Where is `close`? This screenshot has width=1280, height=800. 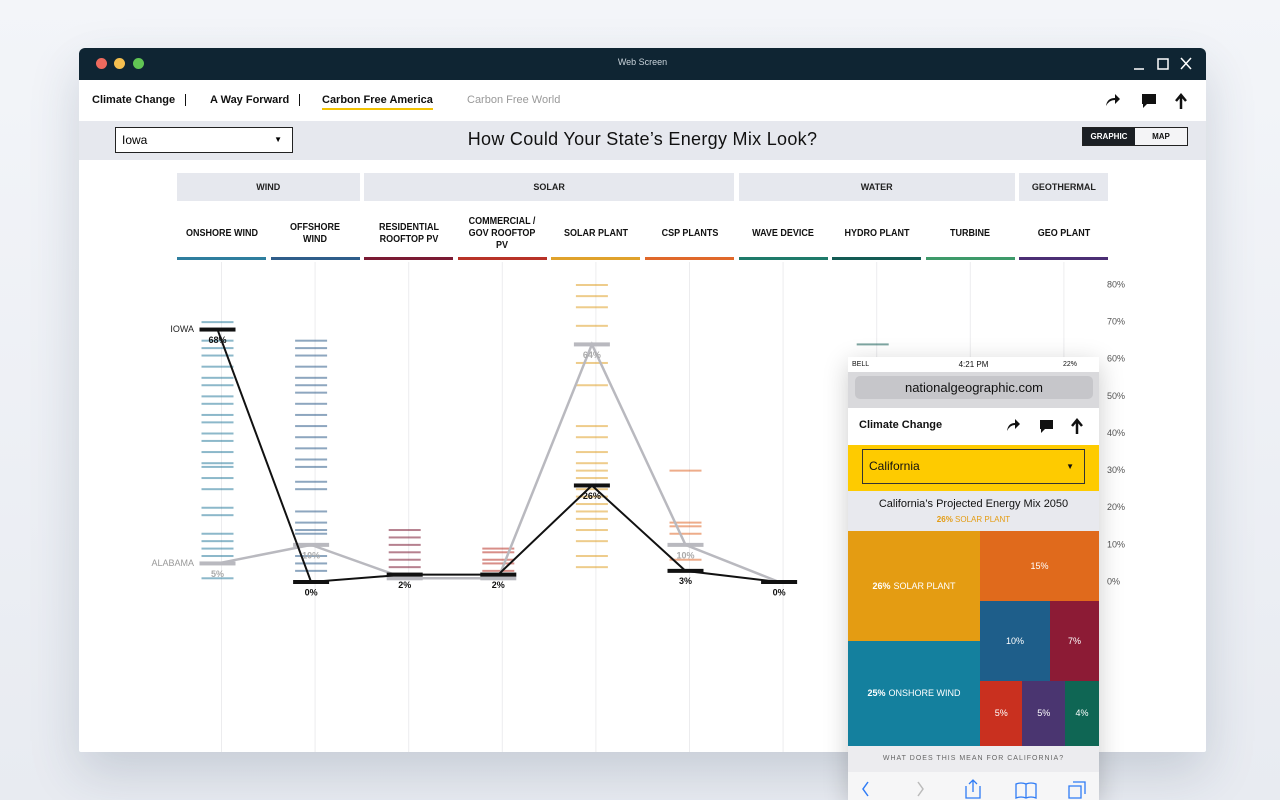 close is located at coordinates (1186, 63).